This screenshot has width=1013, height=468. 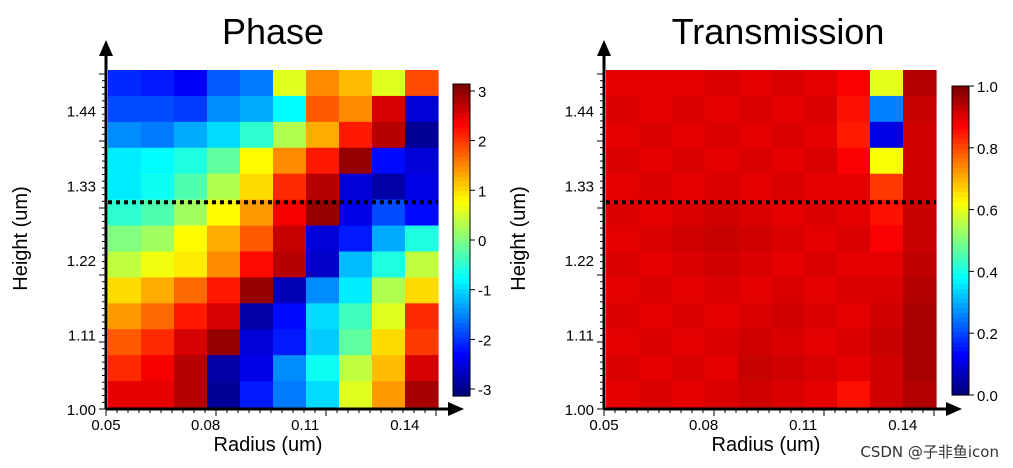 I want to click on colorbar-tick-label: 0.4, so click(x=987, y=272).